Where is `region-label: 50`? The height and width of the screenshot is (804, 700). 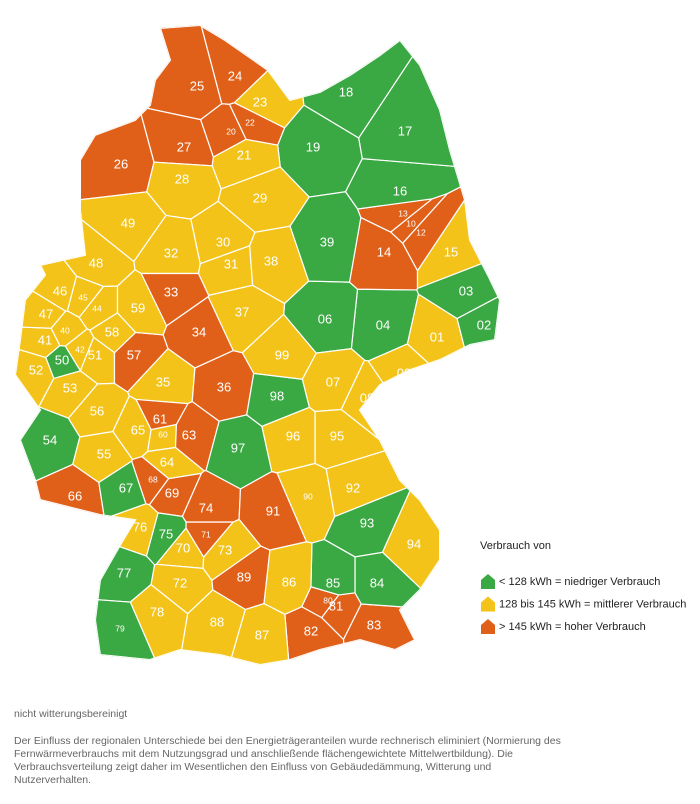 region-label: 50 is located at coordinates (62, 359).